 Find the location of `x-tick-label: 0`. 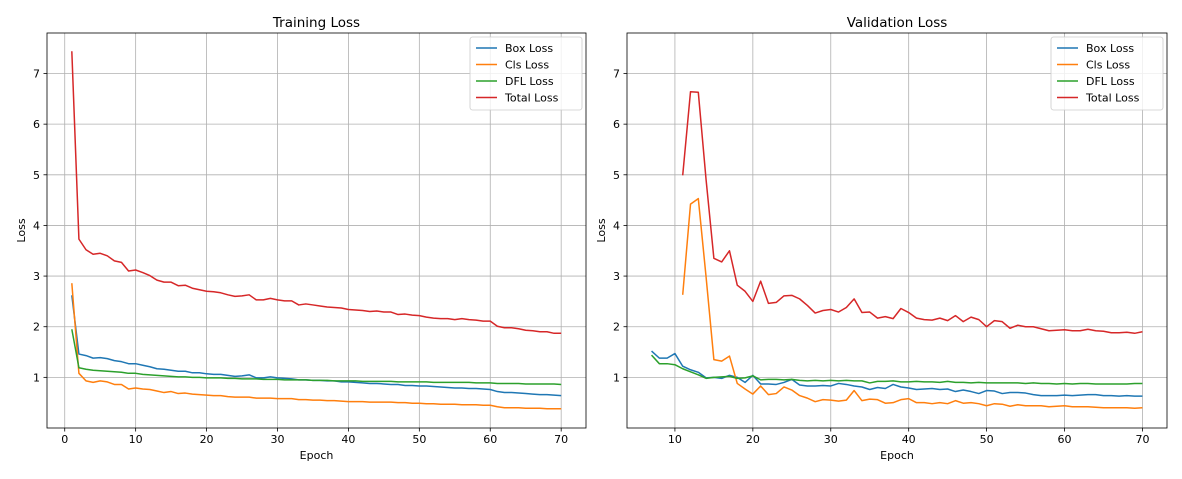

x-tick-label: 0 is located at coordinates (64, 439).